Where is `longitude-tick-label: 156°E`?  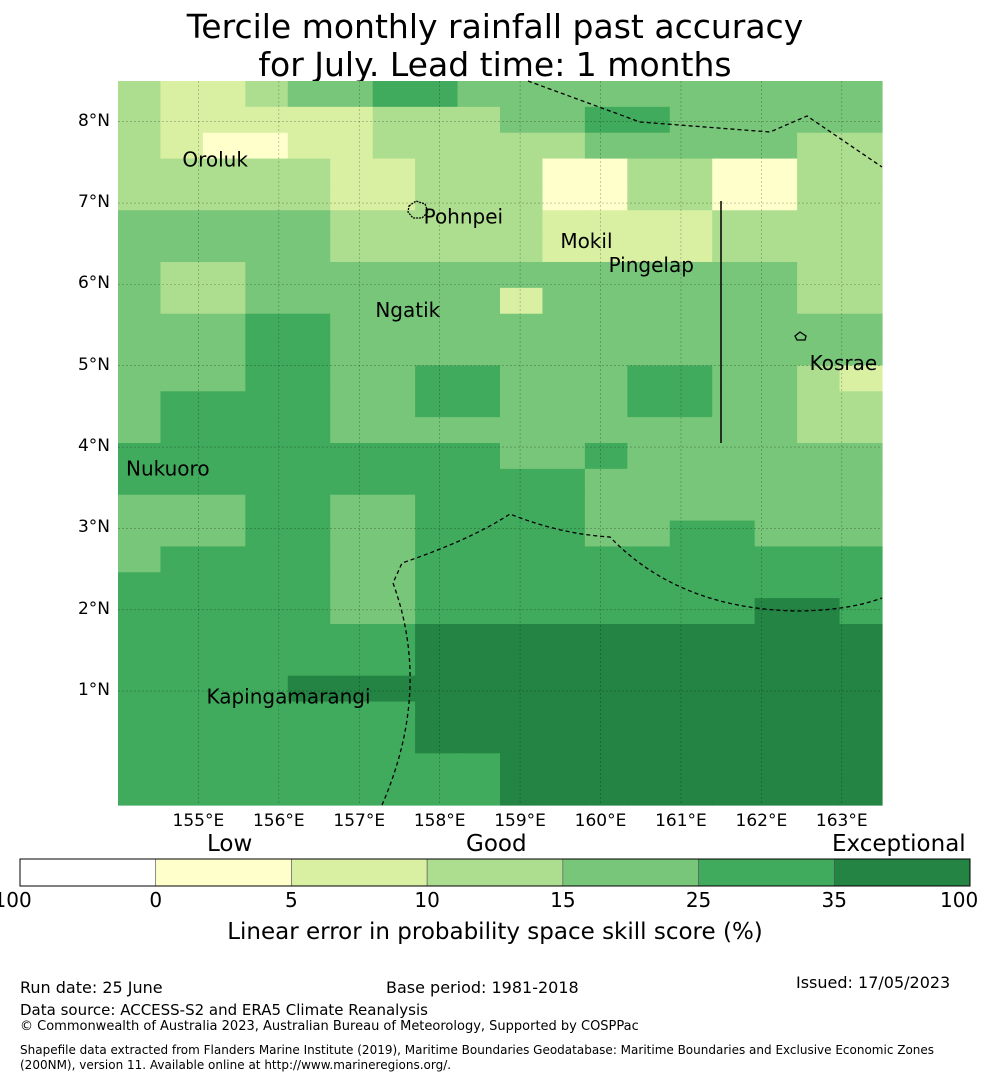
longitude-tick-label: 156°E is located at coordinates (278, 821).